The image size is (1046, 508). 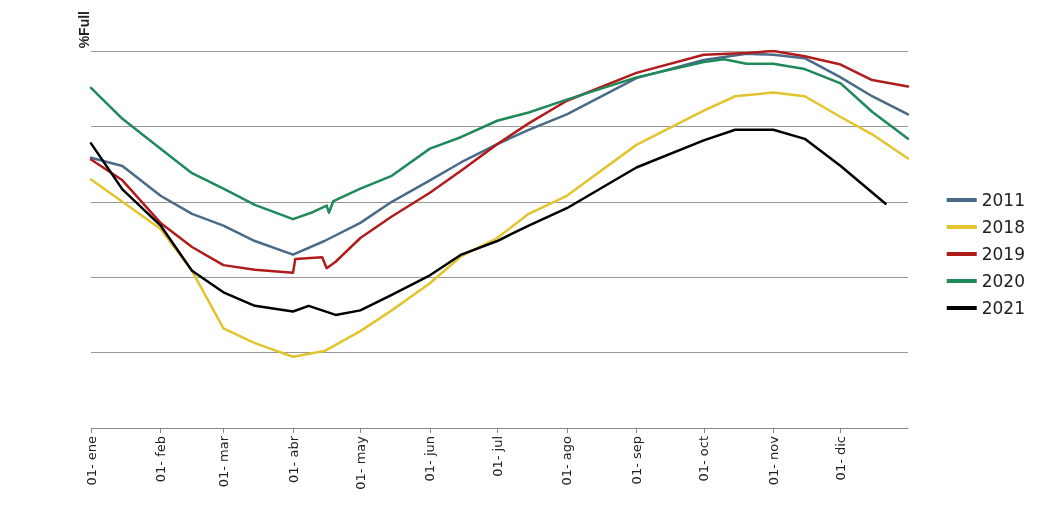 I want to click on legend-label: 2011, so click(x=1003, y=200).